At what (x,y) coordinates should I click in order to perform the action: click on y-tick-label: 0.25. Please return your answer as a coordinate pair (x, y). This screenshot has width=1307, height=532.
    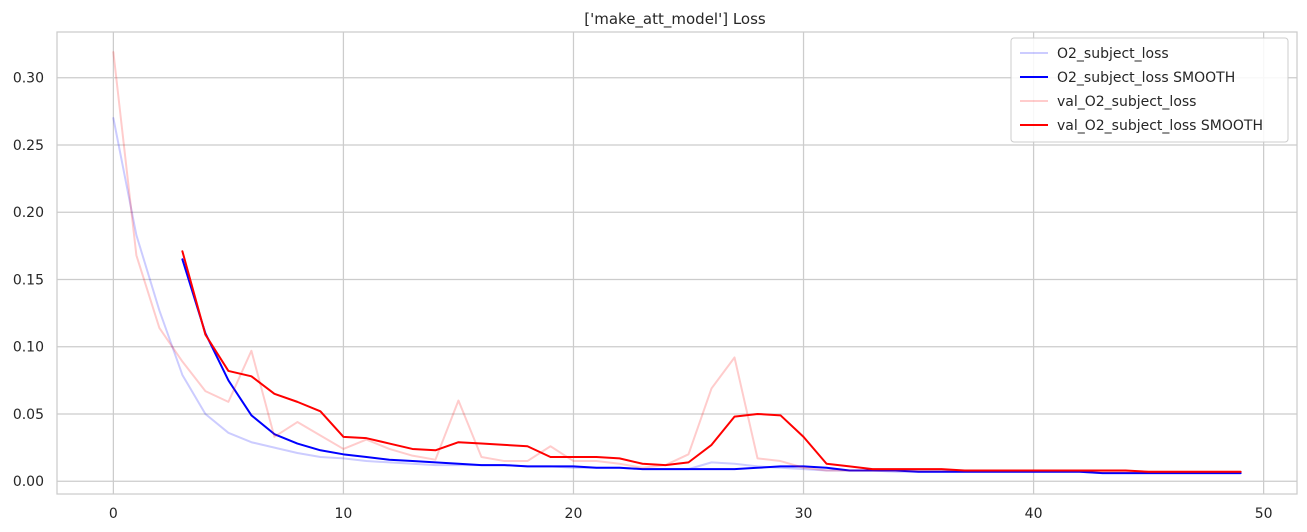
    Looking at the image, I should click on (28, 146).